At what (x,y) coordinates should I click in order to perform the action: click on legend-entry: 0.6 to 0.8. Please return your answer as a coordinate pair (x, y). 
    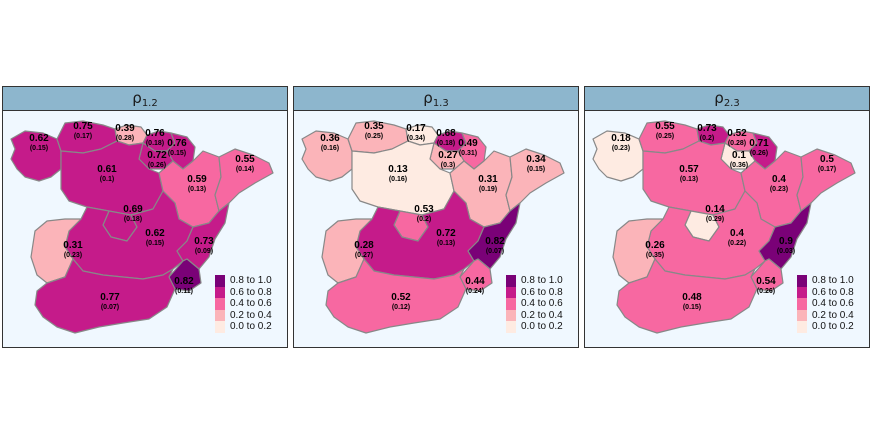
    Looking at the image, I should click on (534, 292).